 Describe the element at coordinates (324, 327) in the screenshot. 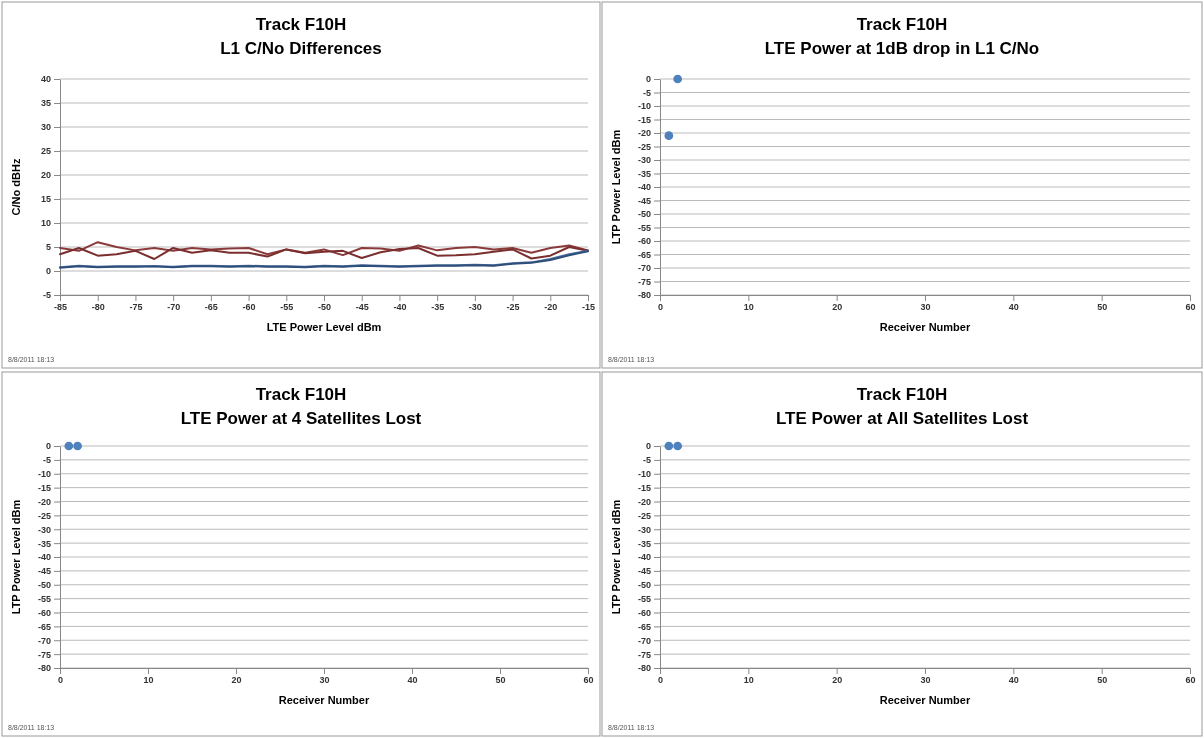

I see `x-axis-title: LTE Power Level dBm` at that location.